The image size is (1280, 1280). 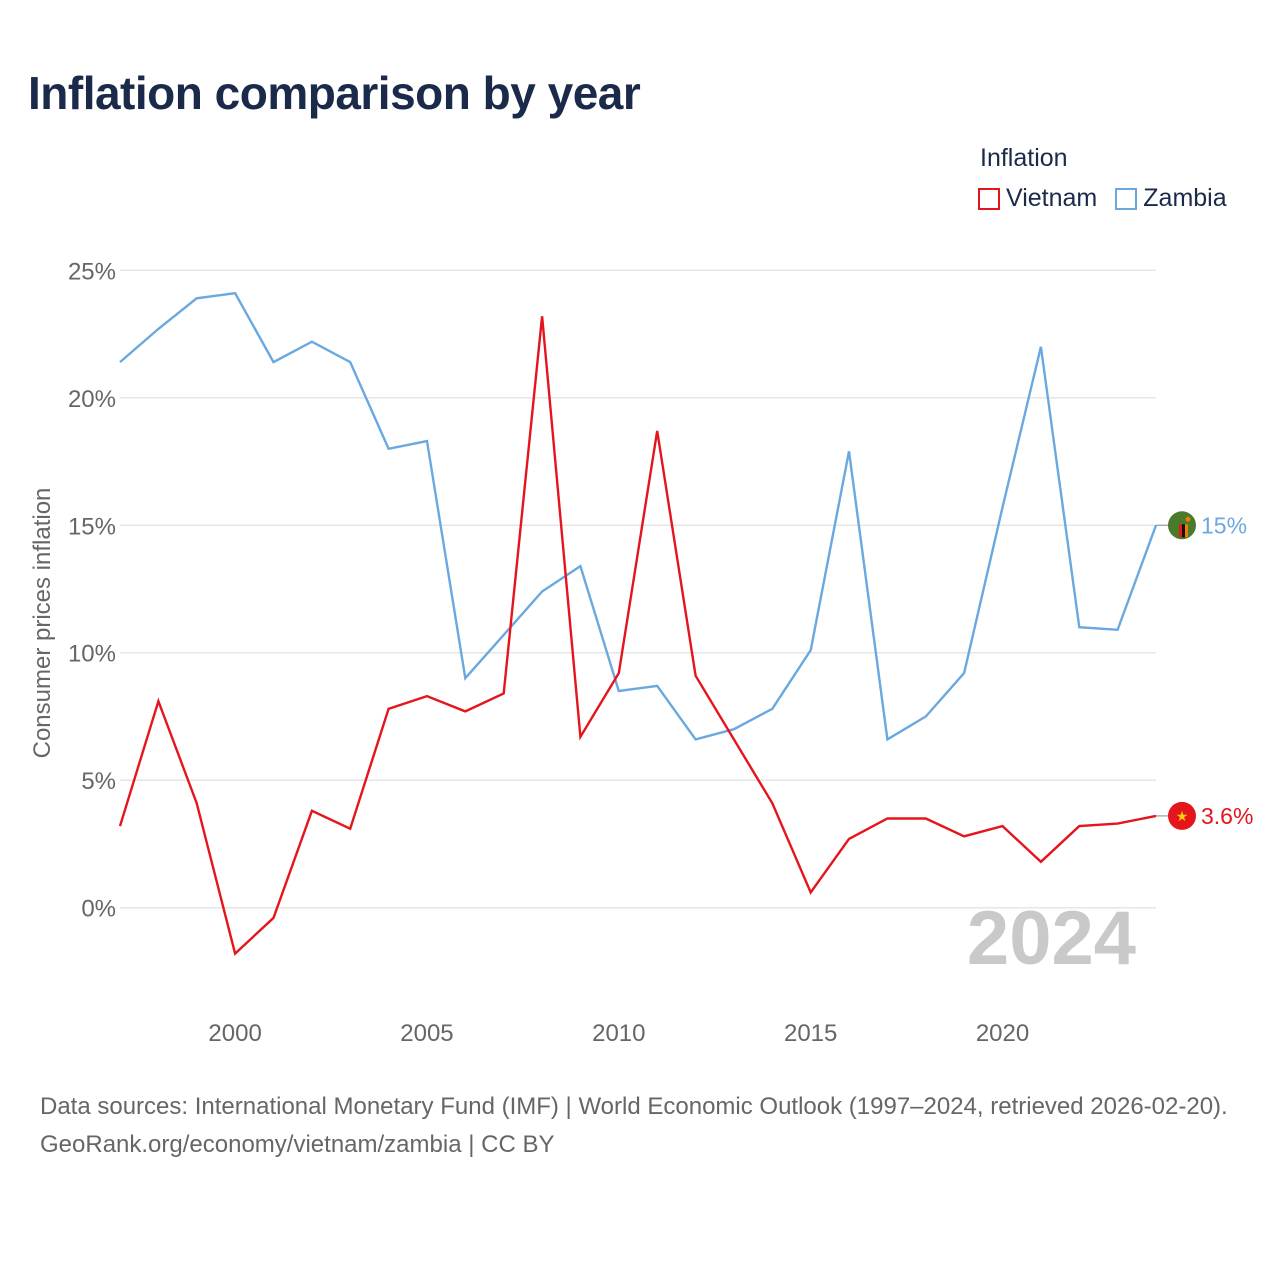 What do you see at coordinates (98, 781) in the screenshot?
I see `y-tick-label: 5%` at bounding box center [98, 781].